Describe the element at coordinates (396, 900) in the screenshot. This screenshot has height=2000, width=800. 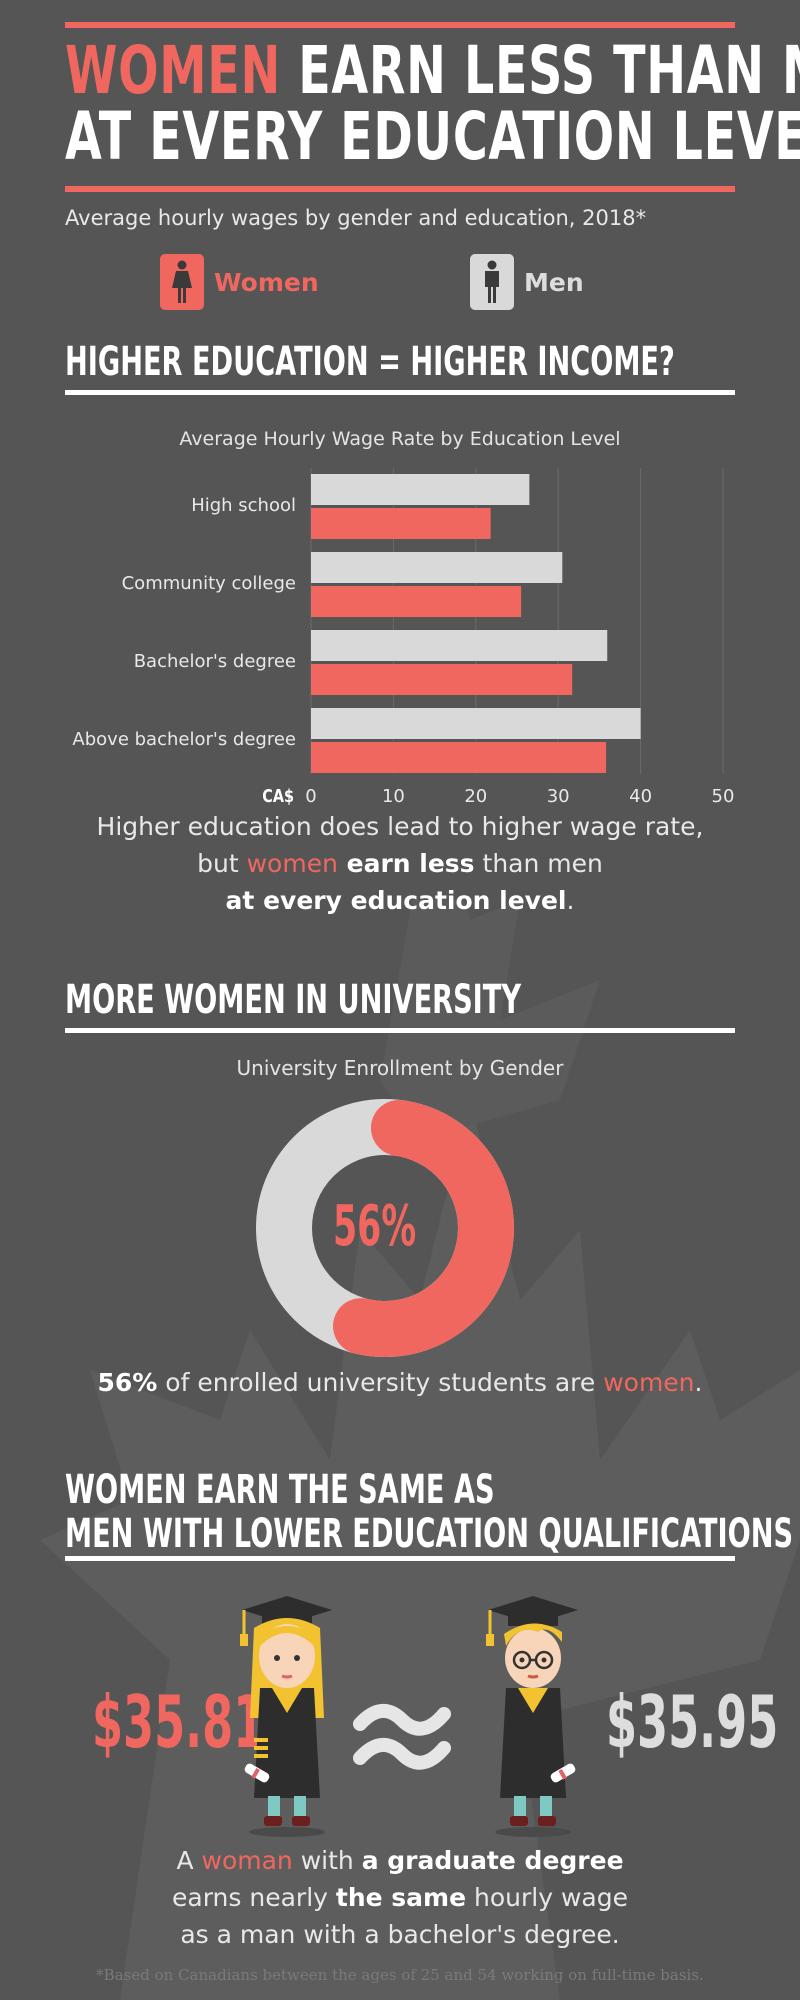
I see `note-every-level: at every education level` at that location.